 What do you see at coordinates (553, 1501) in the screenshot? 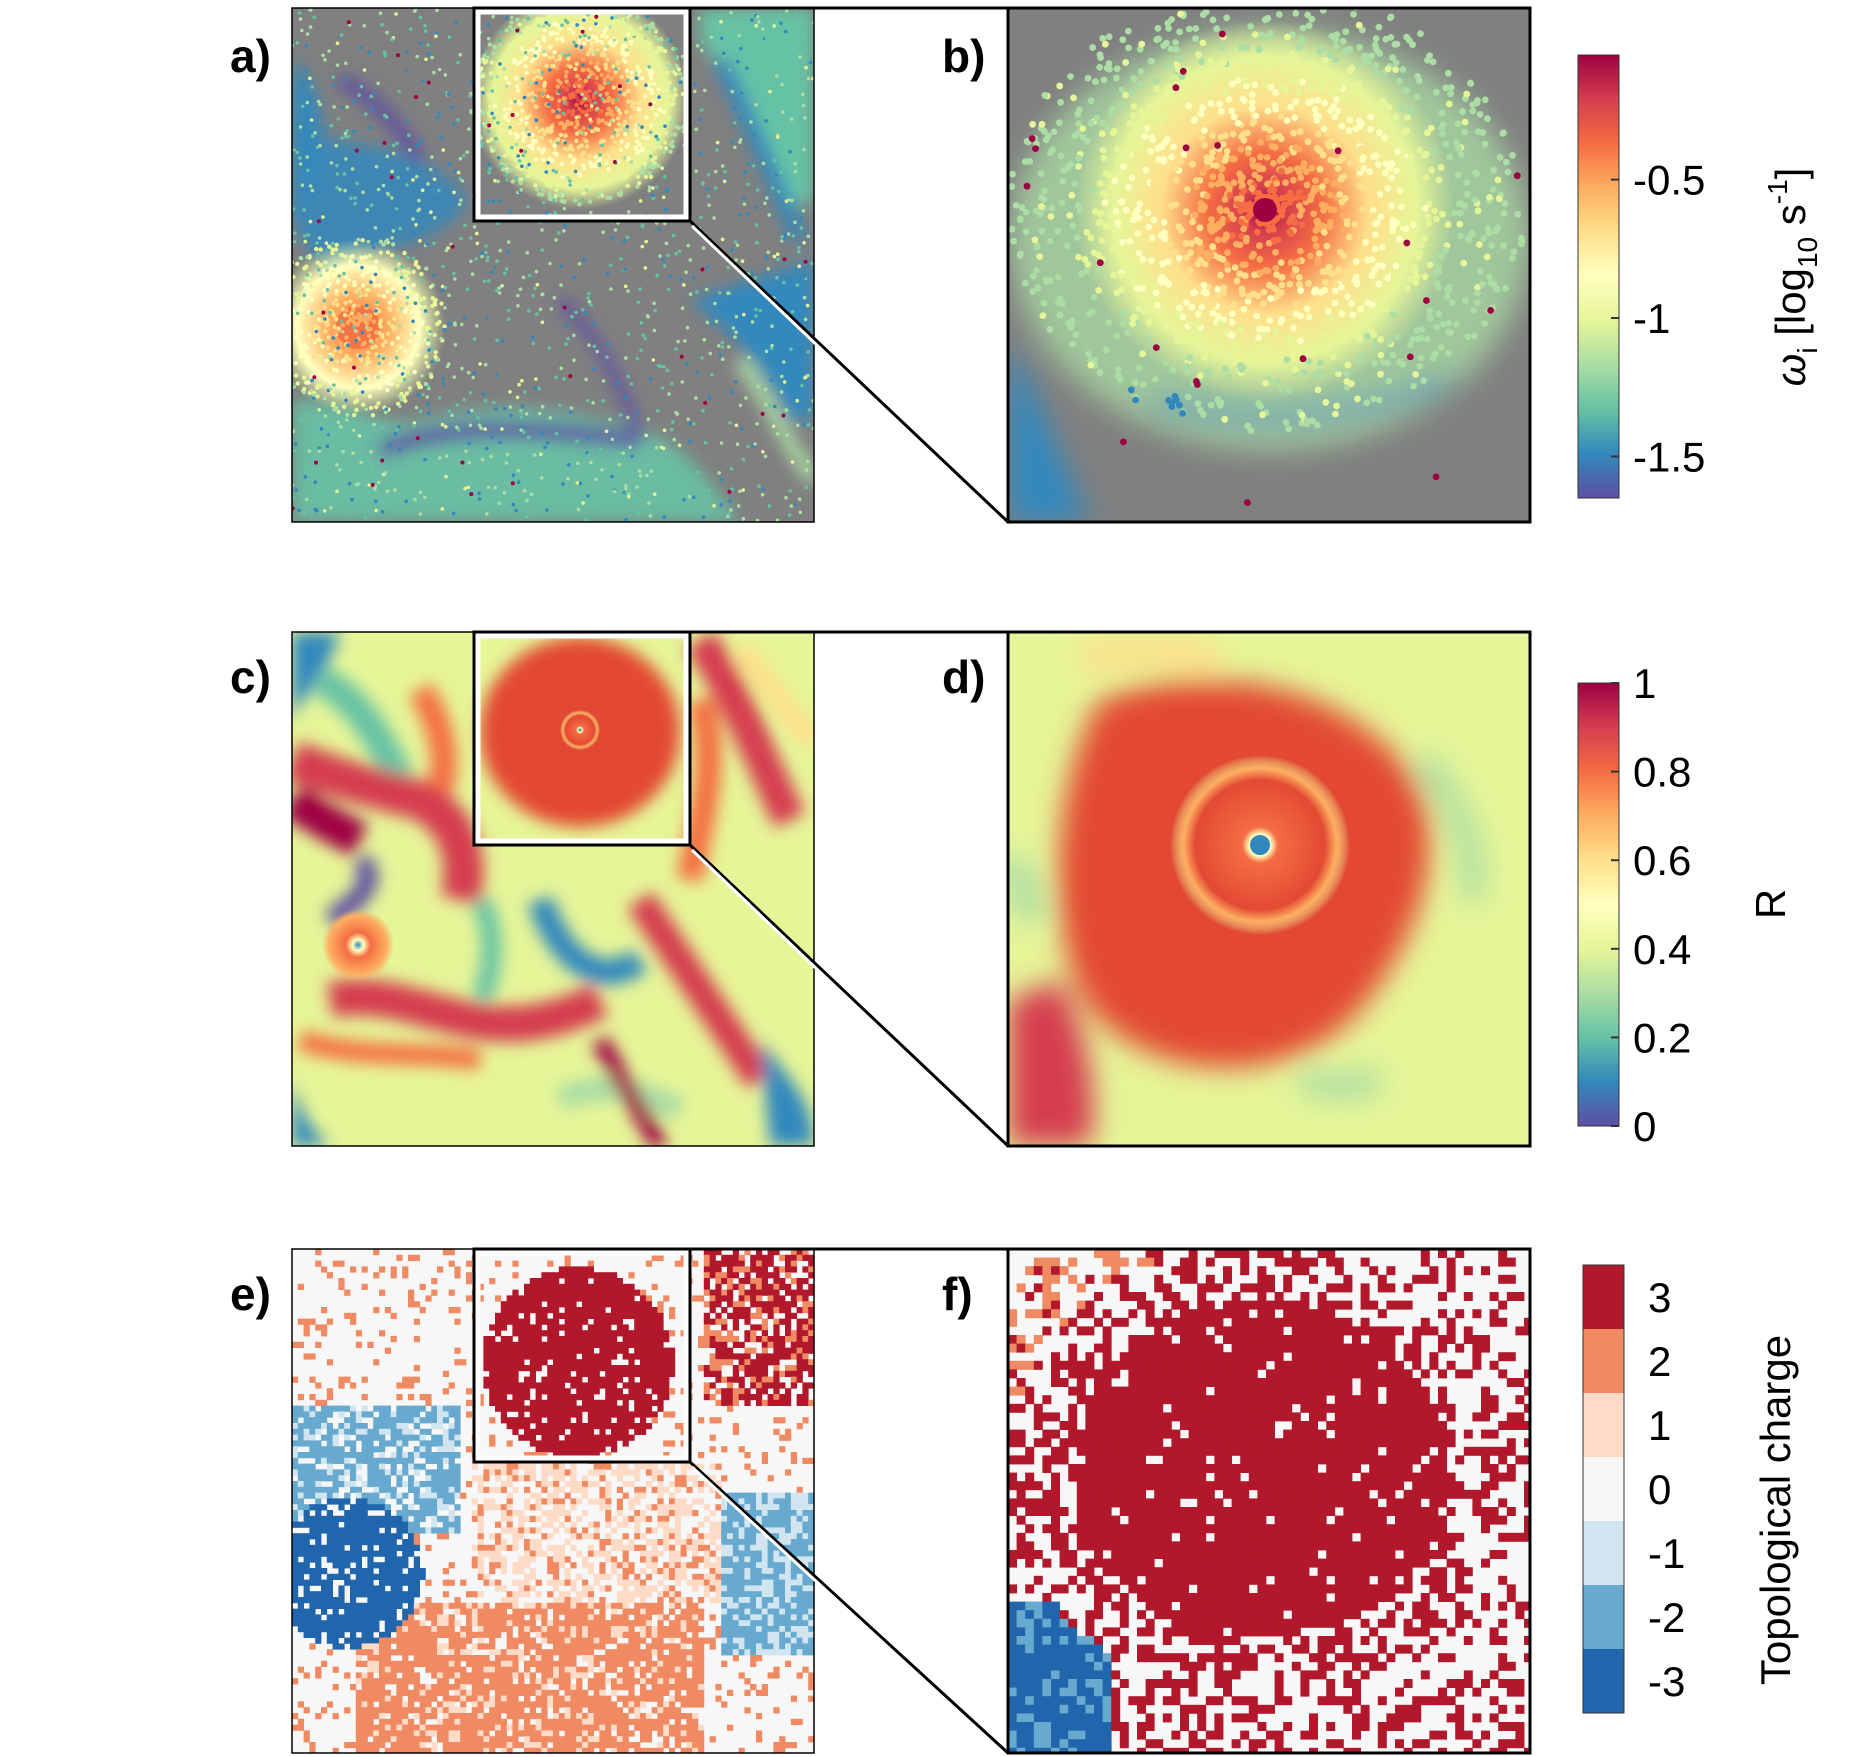
I see `panel-e-cells` at bounding box center [553, 1501].